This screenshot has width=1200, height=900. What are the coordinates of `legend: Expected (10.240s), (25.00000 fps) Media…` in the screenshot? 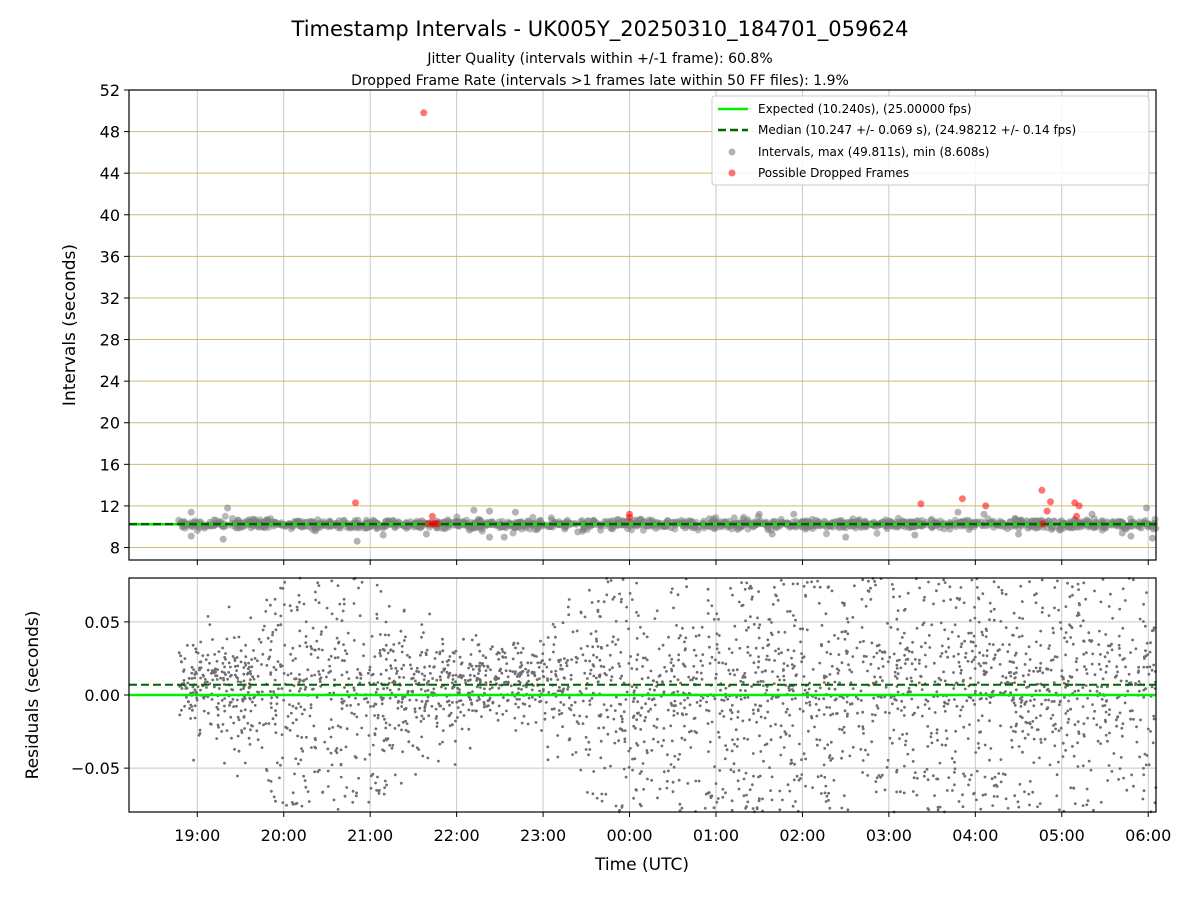 It's located at (930, 140).